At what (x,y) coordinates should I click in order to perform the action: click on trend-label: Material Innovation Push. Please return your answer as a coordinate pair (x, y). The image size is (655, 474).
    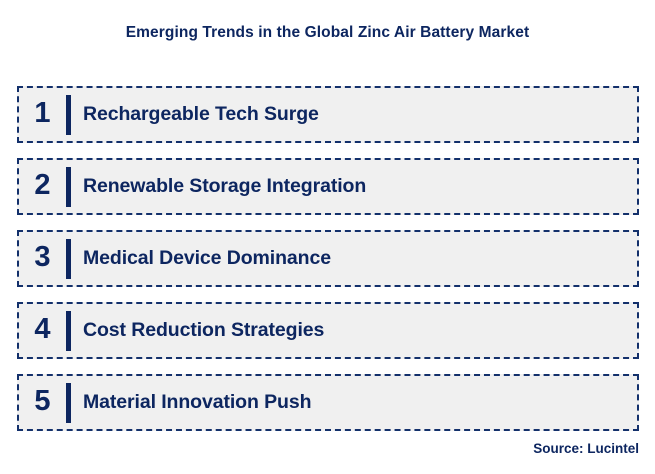
    Looking at the image, I should click on (197, 401).